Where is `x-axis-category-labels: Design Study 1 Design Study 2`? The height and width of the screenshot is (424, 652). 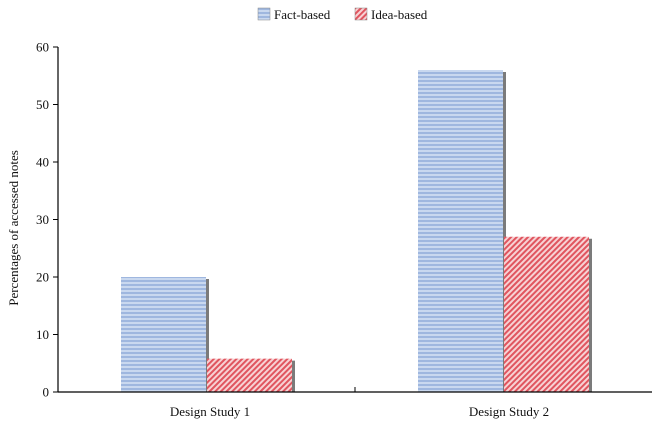
x-axis-category-labels: Design Study 1 Design Study 2 is located at coordinates (359, 411).